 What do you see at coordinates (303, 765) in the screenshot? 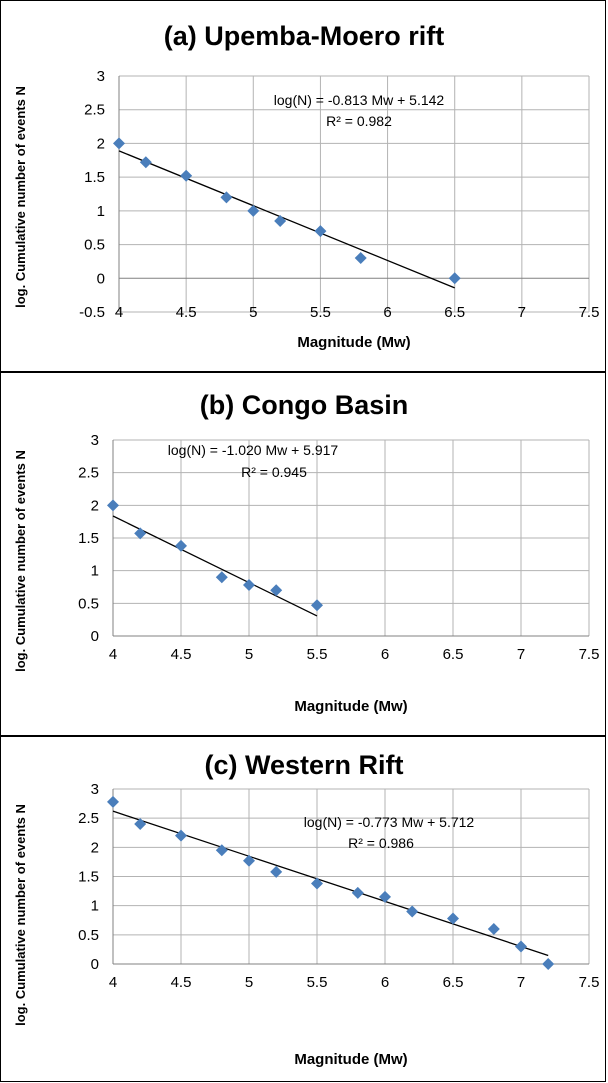
I see `chart-title: (c) Western Rift` at bounding box center [303, 765].